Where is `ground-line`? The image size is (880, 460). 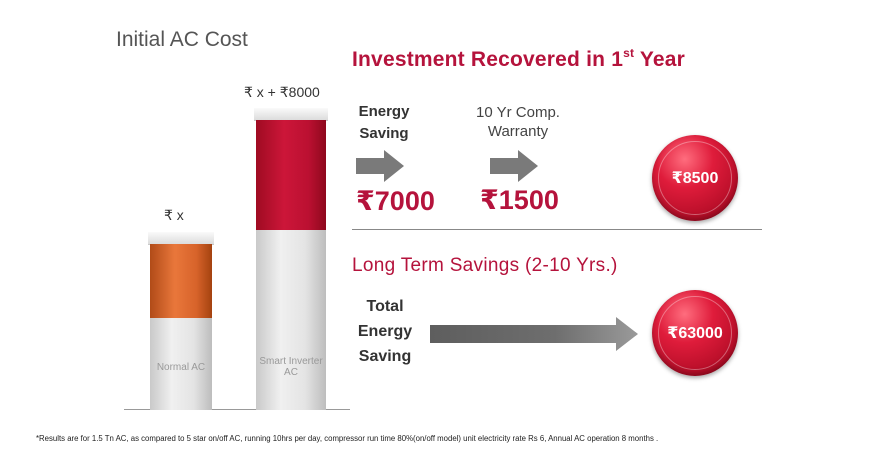 ground-line is located at coordinates (237, 409).